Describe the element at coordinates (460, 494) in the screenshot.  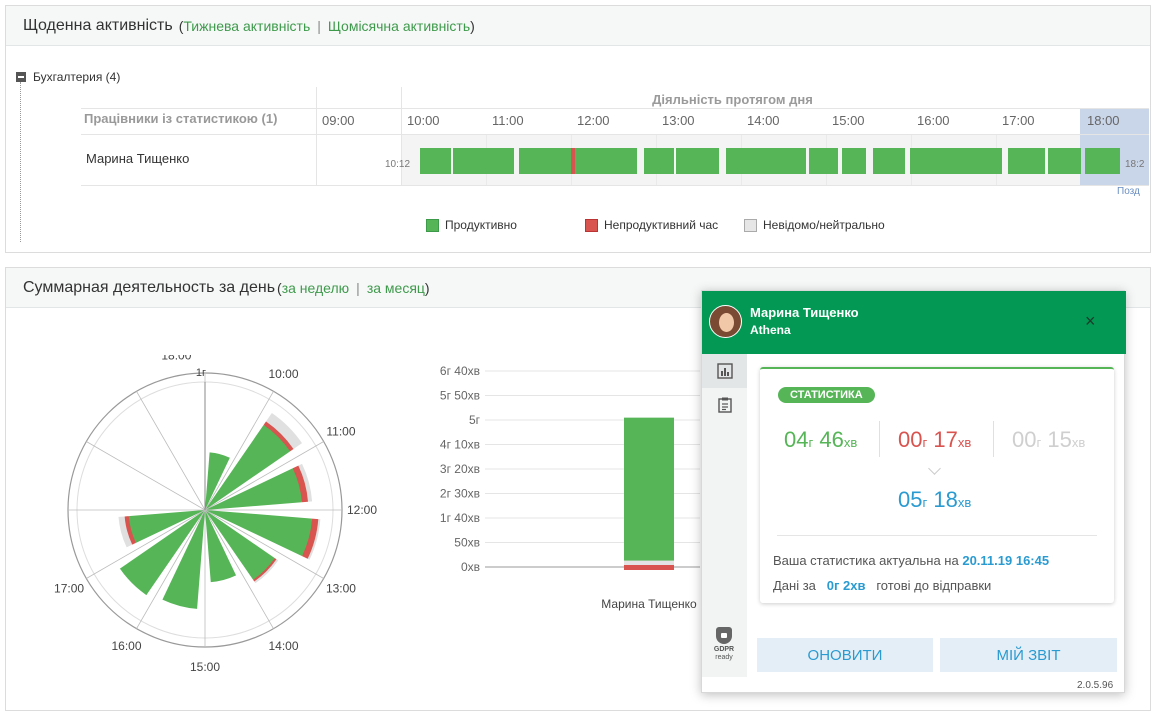
I see `bar-axis-label: 2г 30хв` at that location.